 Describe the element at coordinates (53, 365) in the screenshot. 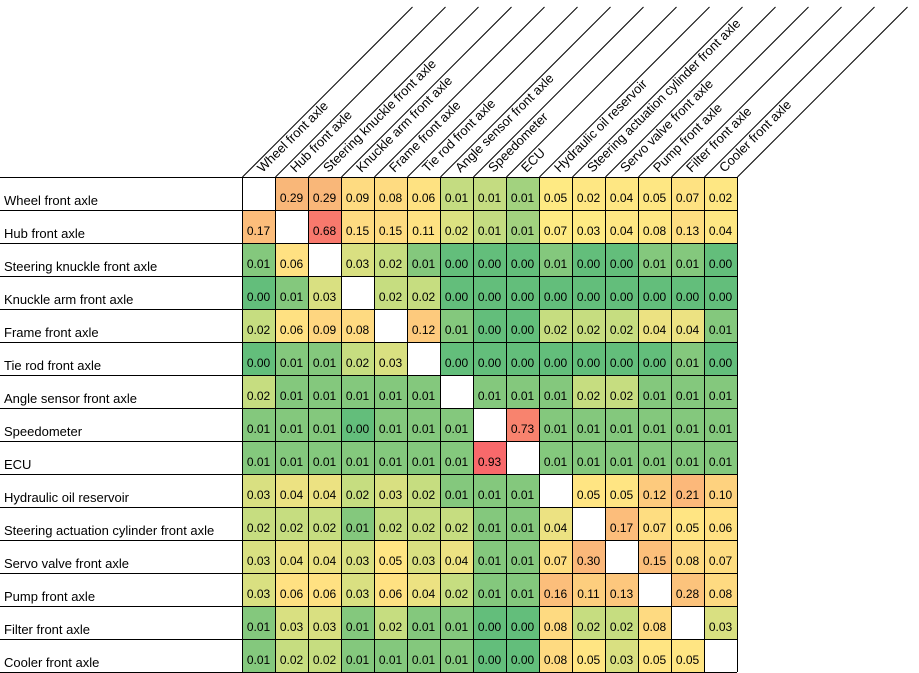

I see `row-label: Tie rod front axle` at that location.